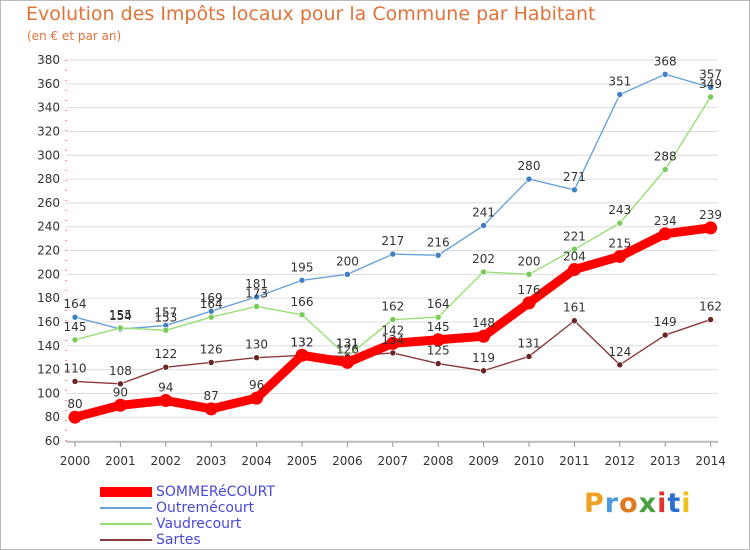 The image size is (750, 550). Describe the element at coordinates (393, 461) in the screenshot. I see `x-tick-label-2007: 2007` at that location.